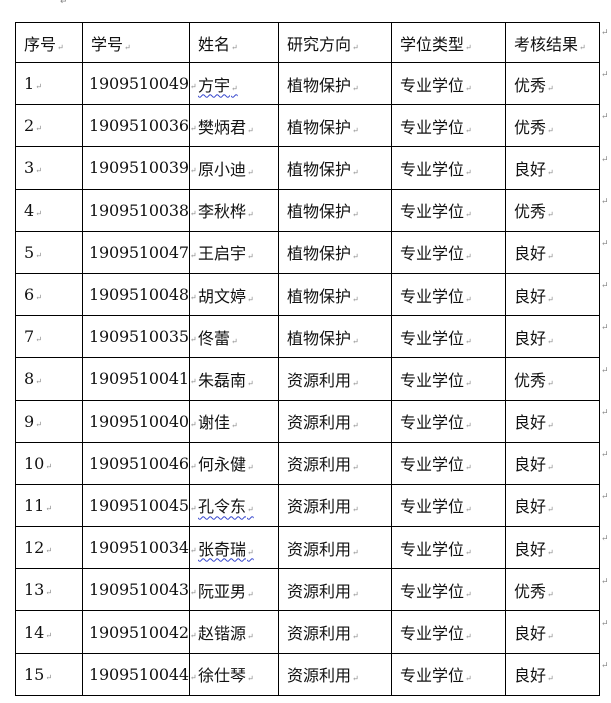 Image resolution: width=611 pixels, height=703 pixels. What do you see at coordinates (226, 506) in the screenshot?
I see `name-value: 孔令东` at bounding box center [226, 506].